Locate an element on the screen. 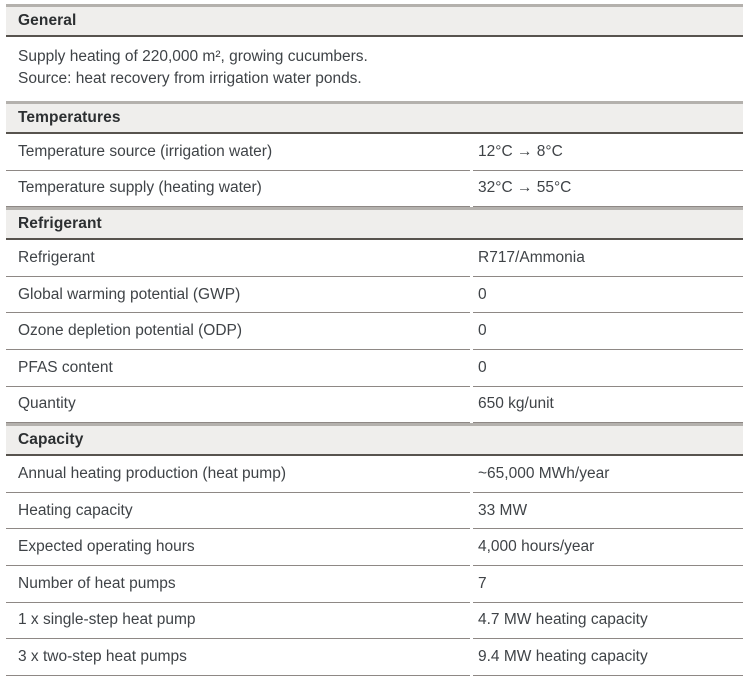 The height and width of the screenshot is (676, 747). row-label: PFAS content is located at coordinates (238, 368).